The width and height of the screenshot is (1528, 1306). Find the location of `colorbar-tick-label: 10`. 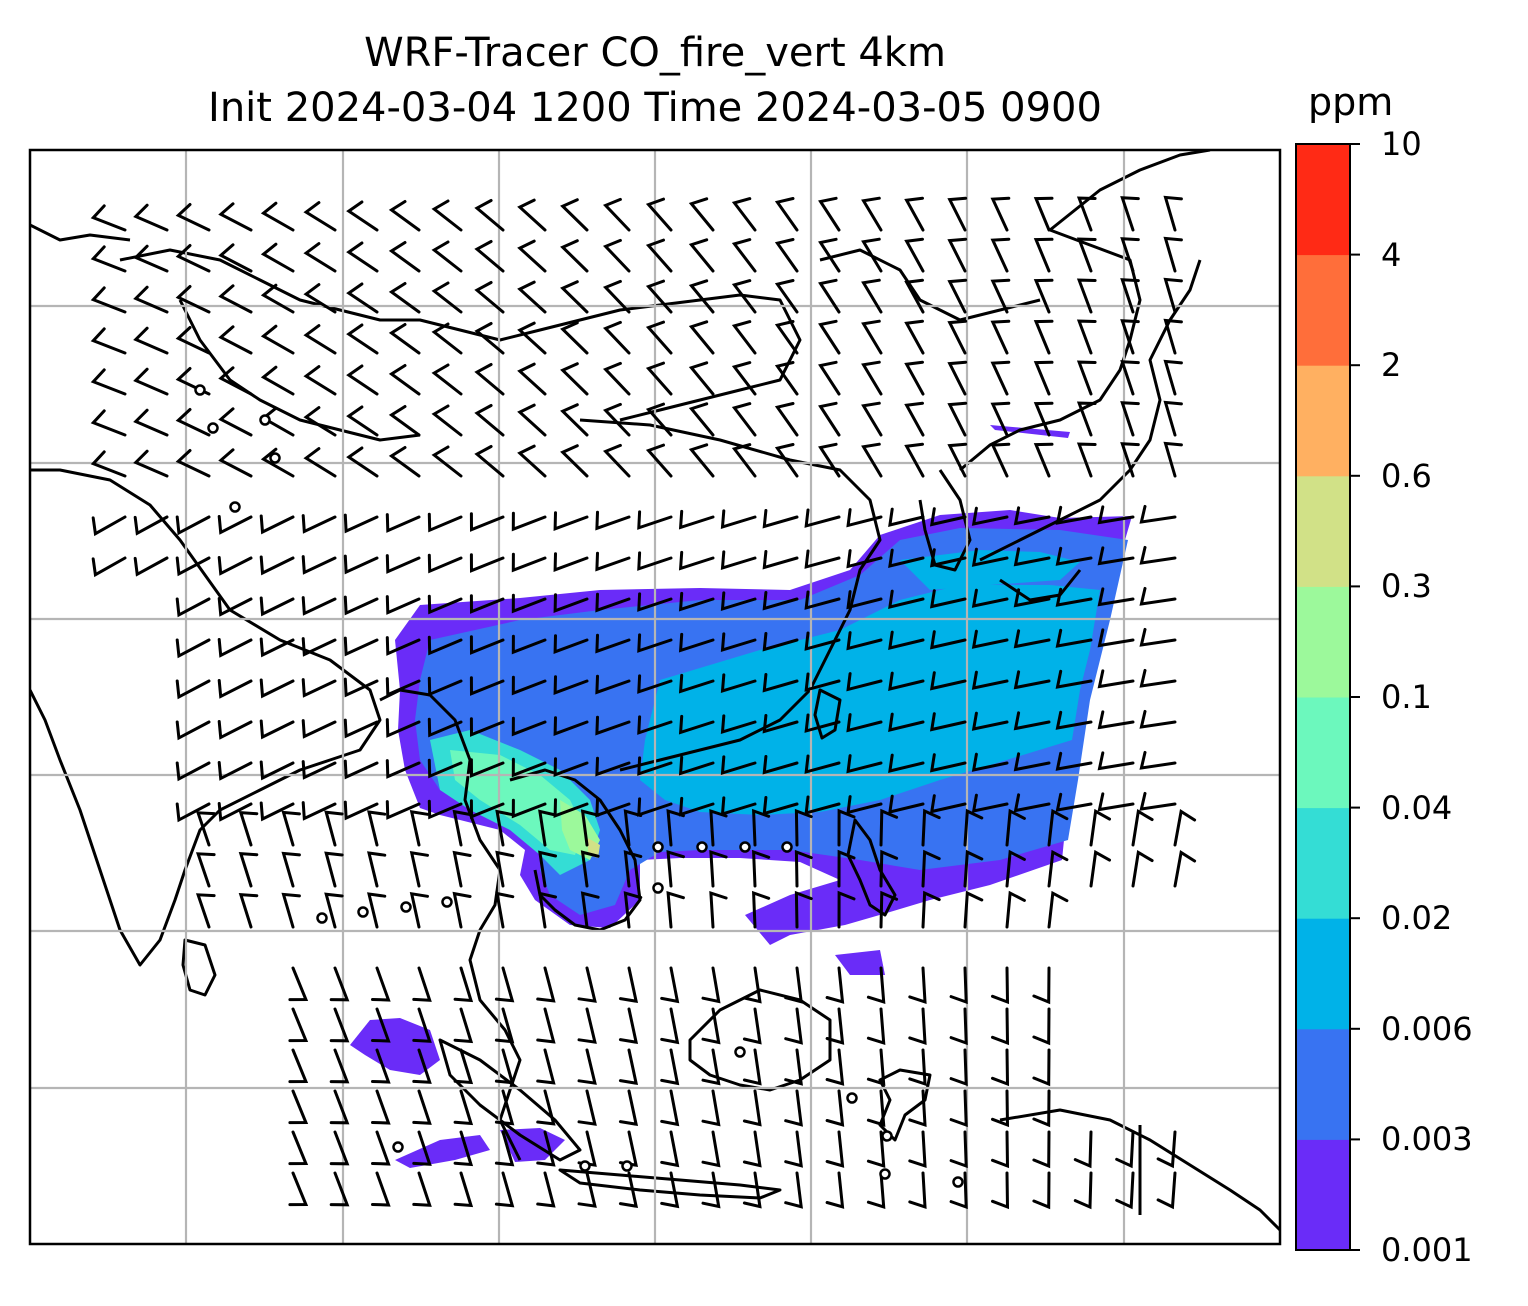

colorbar-tick-label: 10 is located at coordinates (1401, 144).